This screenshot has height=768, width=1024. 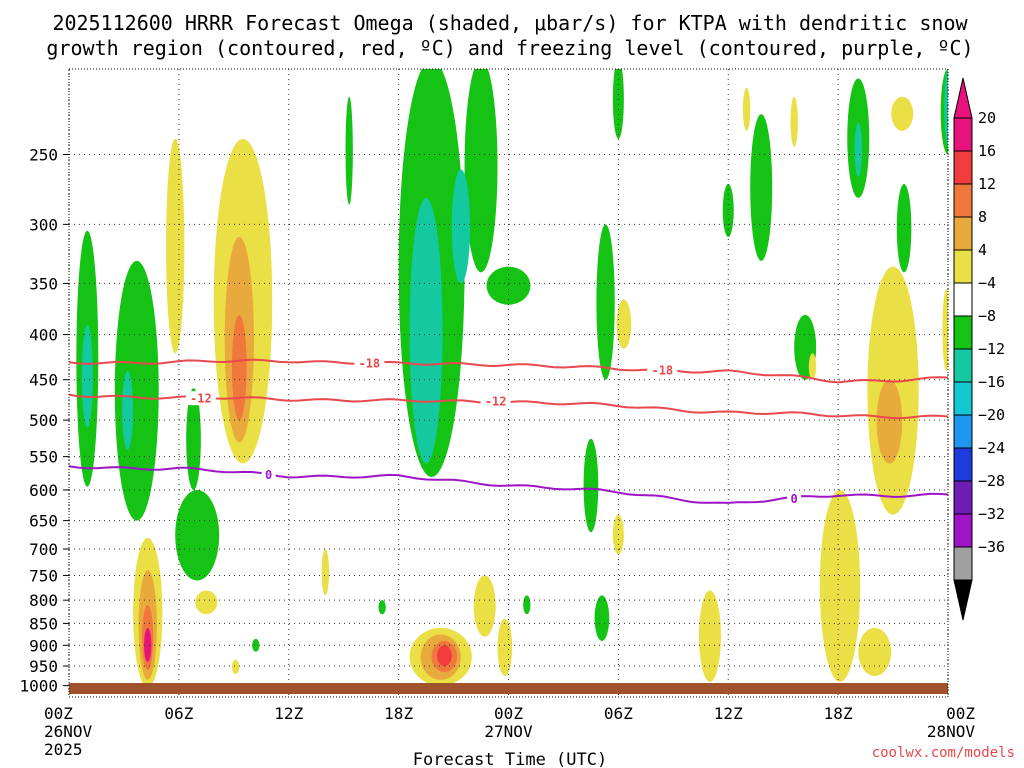 What do you see at coordinates (43, 645) in the screenshot?
I see `y-tick-900: 900` at bounding box center [43, 645].